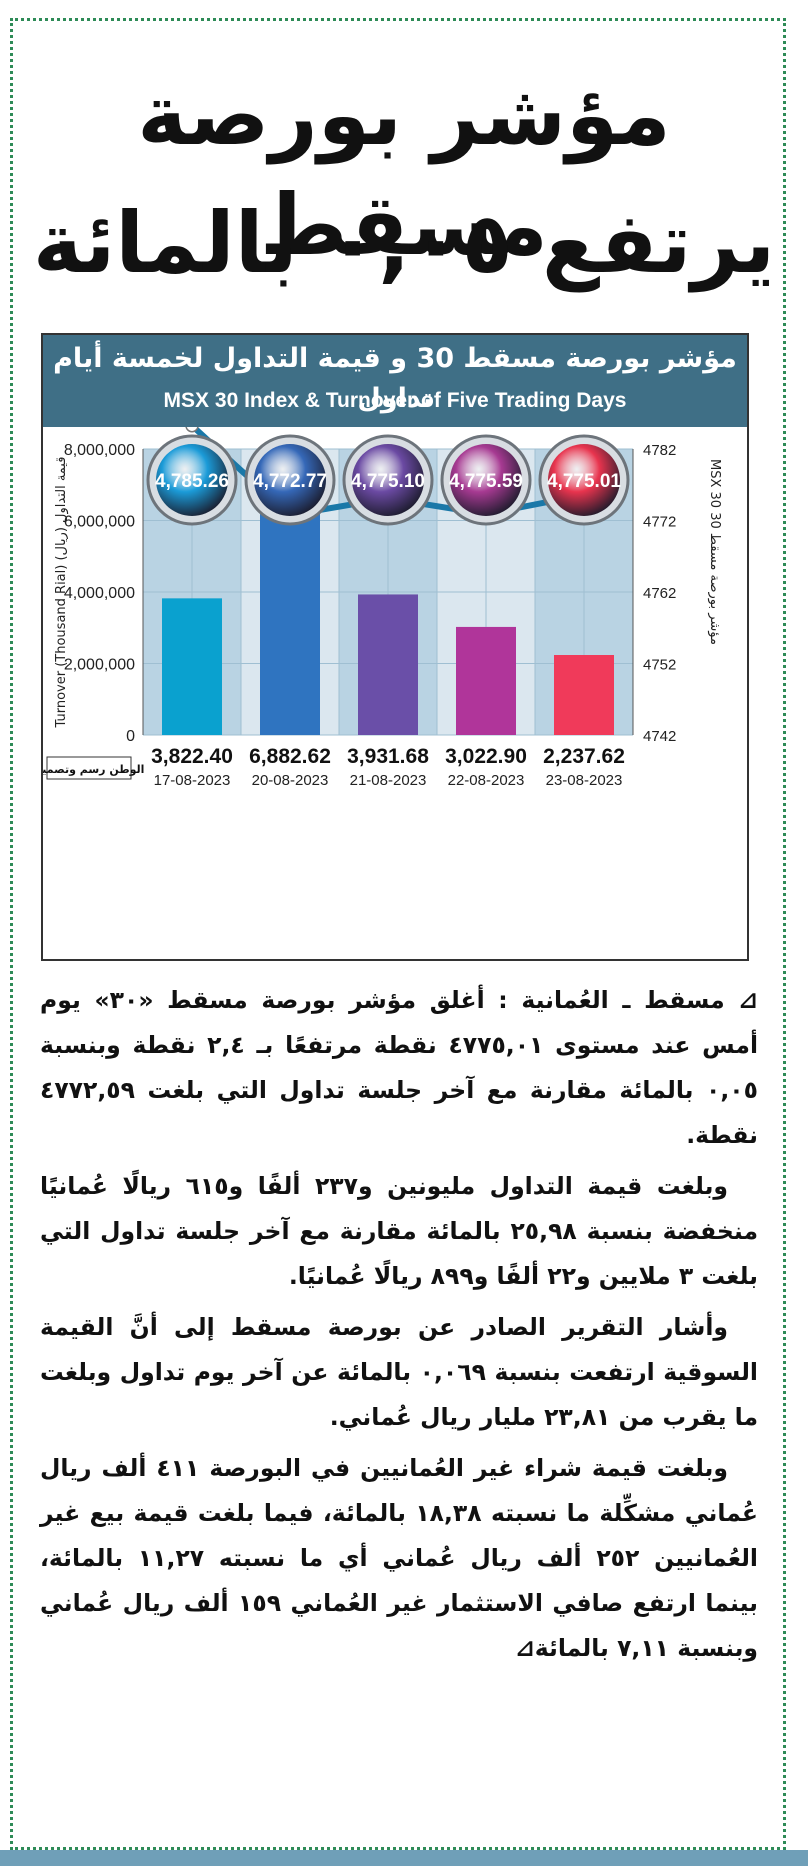 This screenshot has height=1866, width=808. Describe the element at coordinates (290, 780) in the screenshot. I see `x-tick-label: 20-08-2023` at that location.